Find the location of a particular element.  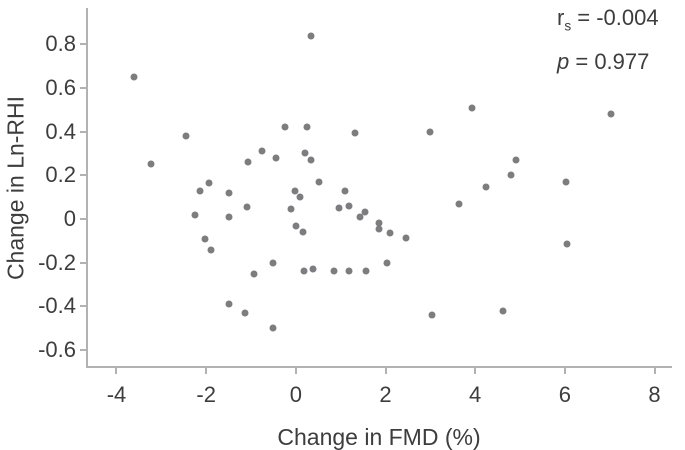

x-axis-tick-label: 0 is located at coordinates (295, 394).